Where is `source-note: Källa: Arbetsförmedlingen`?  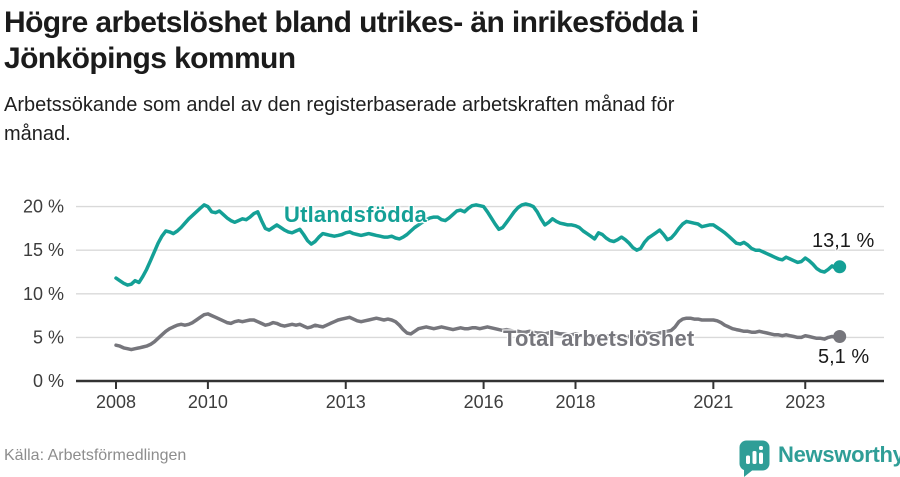
source-note: Källa: Arbetsförmedlingen is located at coordinates (95, 455).